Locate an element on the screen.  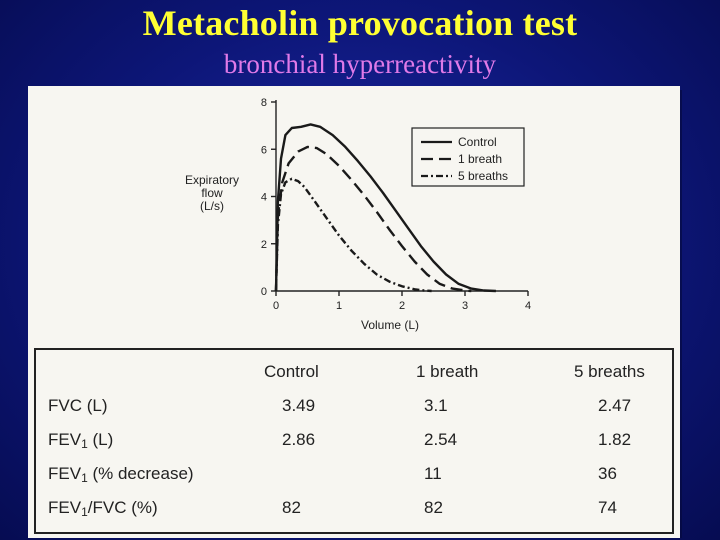
table-cell: 3.49 is located at coordinates (299, 405).